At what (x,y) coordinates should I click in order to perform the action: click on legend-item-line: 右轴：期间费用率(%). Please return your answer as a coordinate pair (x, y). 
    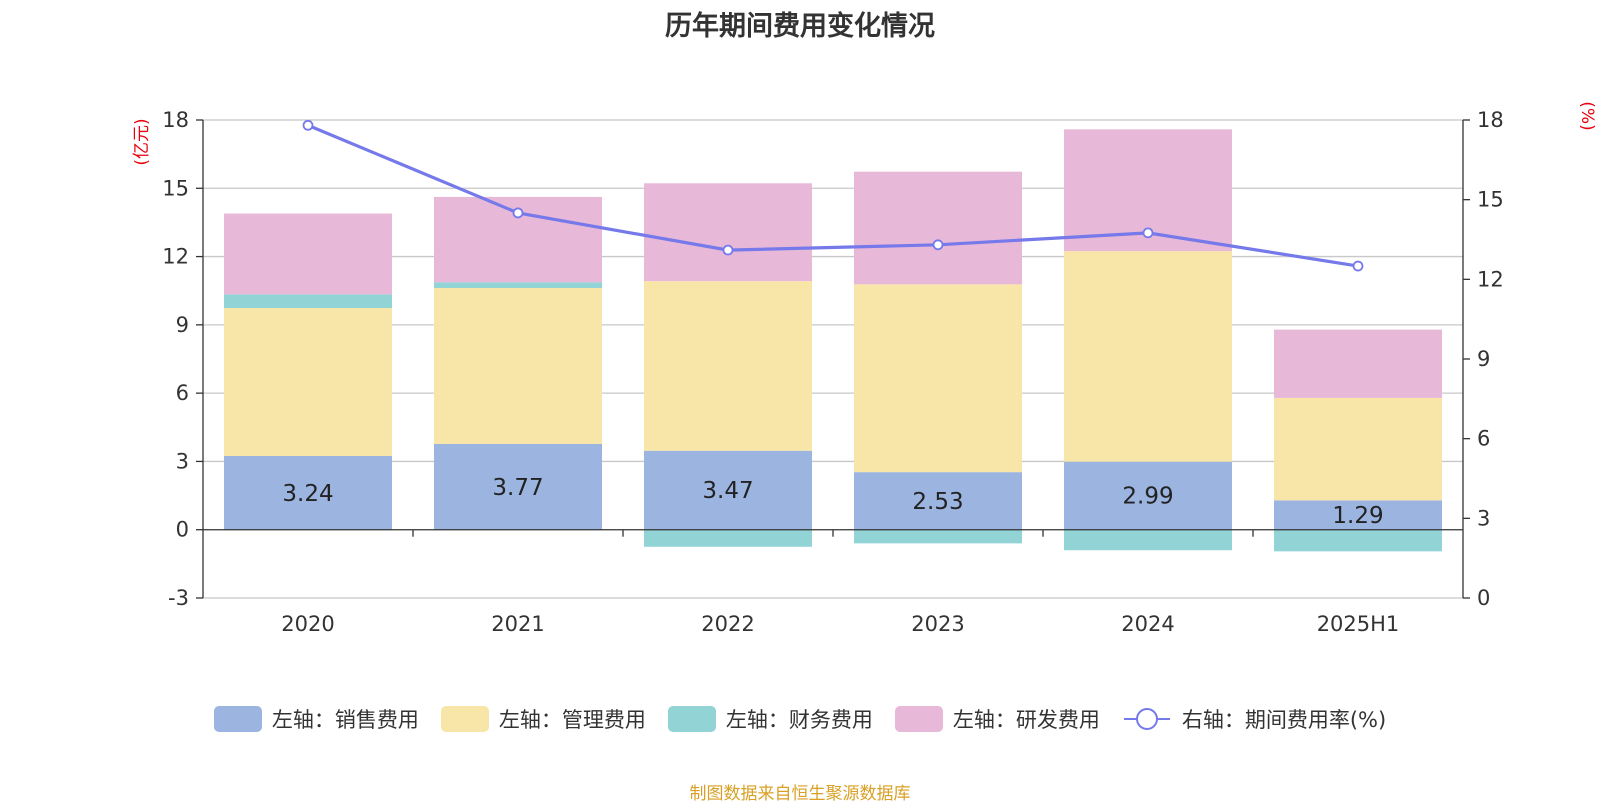
    Looking at the image, I should click on (1254, 719).